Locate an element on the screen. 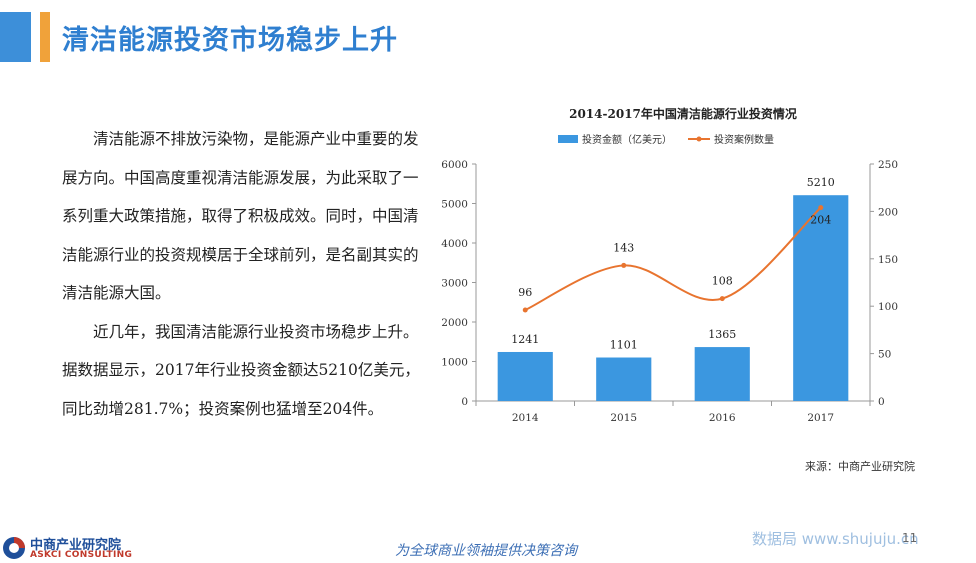  line-point-2017 is located at coordinates (821, 208).